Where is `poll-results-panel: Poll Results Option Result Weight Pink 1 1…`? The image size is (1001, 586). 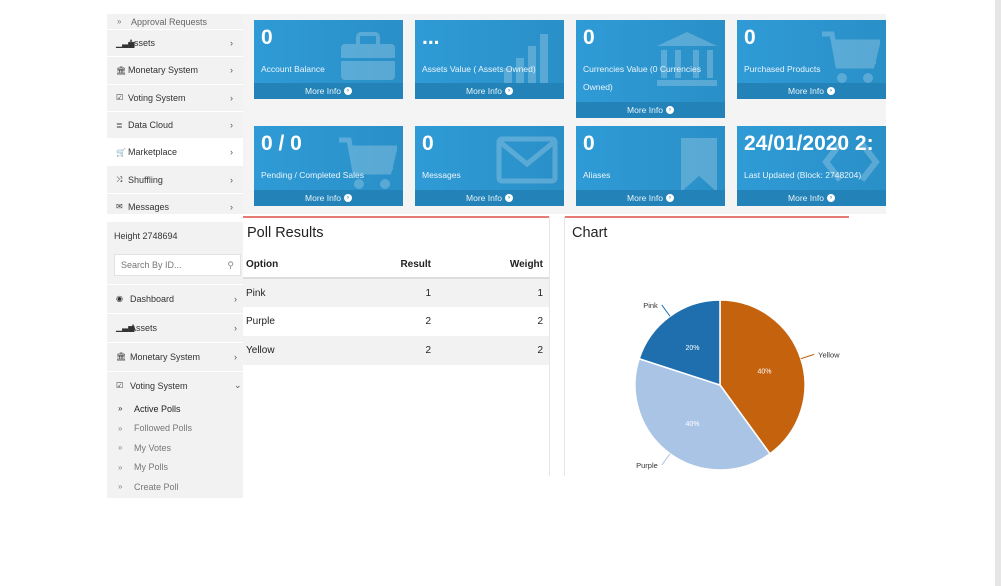
poll-results-panel: Poll Results Option Result Weight Pink 1 1… is located at coordinates (396, 346).